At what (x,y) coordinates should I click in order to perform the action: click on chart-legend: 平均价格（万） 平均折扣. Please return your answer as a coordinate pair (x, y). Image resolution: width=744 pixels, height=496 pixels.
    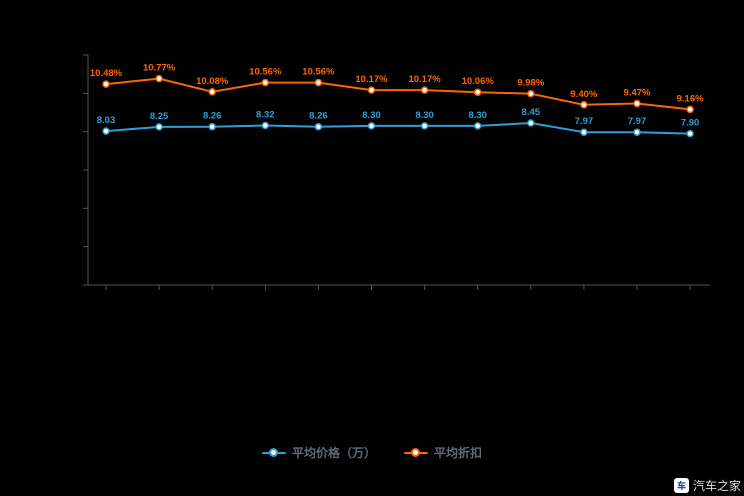
    Looking at the image, I should click on (372, 452).